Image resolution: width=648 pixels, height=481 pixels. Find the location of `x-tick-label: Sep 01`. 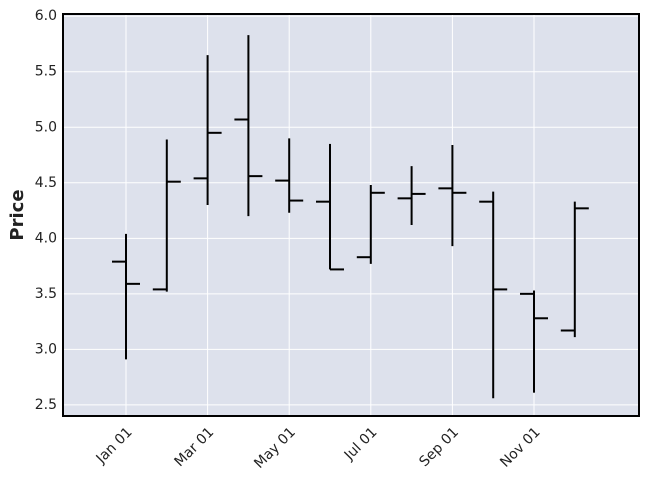

x-tick-label: Sep 01 is located at coordinates (439, 447).